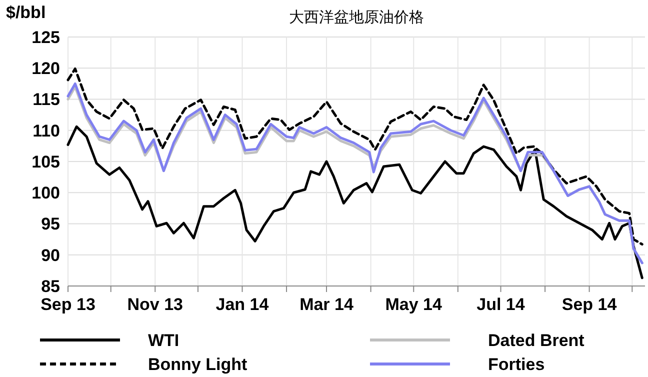  What do you see at coordinates (536, 340) in the screenshot?
I see `legend-label: Dated Brent` at bounding box center [536, 340].